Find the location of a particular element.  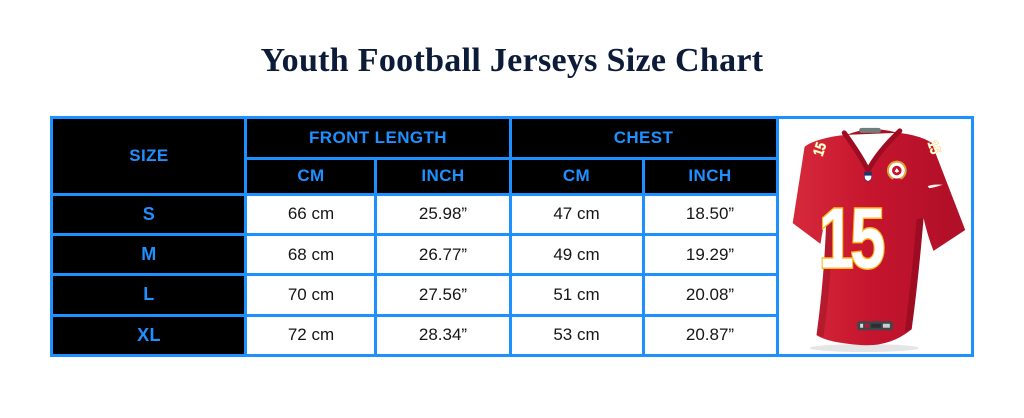

value-cell: 72 cm is located at coordinates (311, 335).